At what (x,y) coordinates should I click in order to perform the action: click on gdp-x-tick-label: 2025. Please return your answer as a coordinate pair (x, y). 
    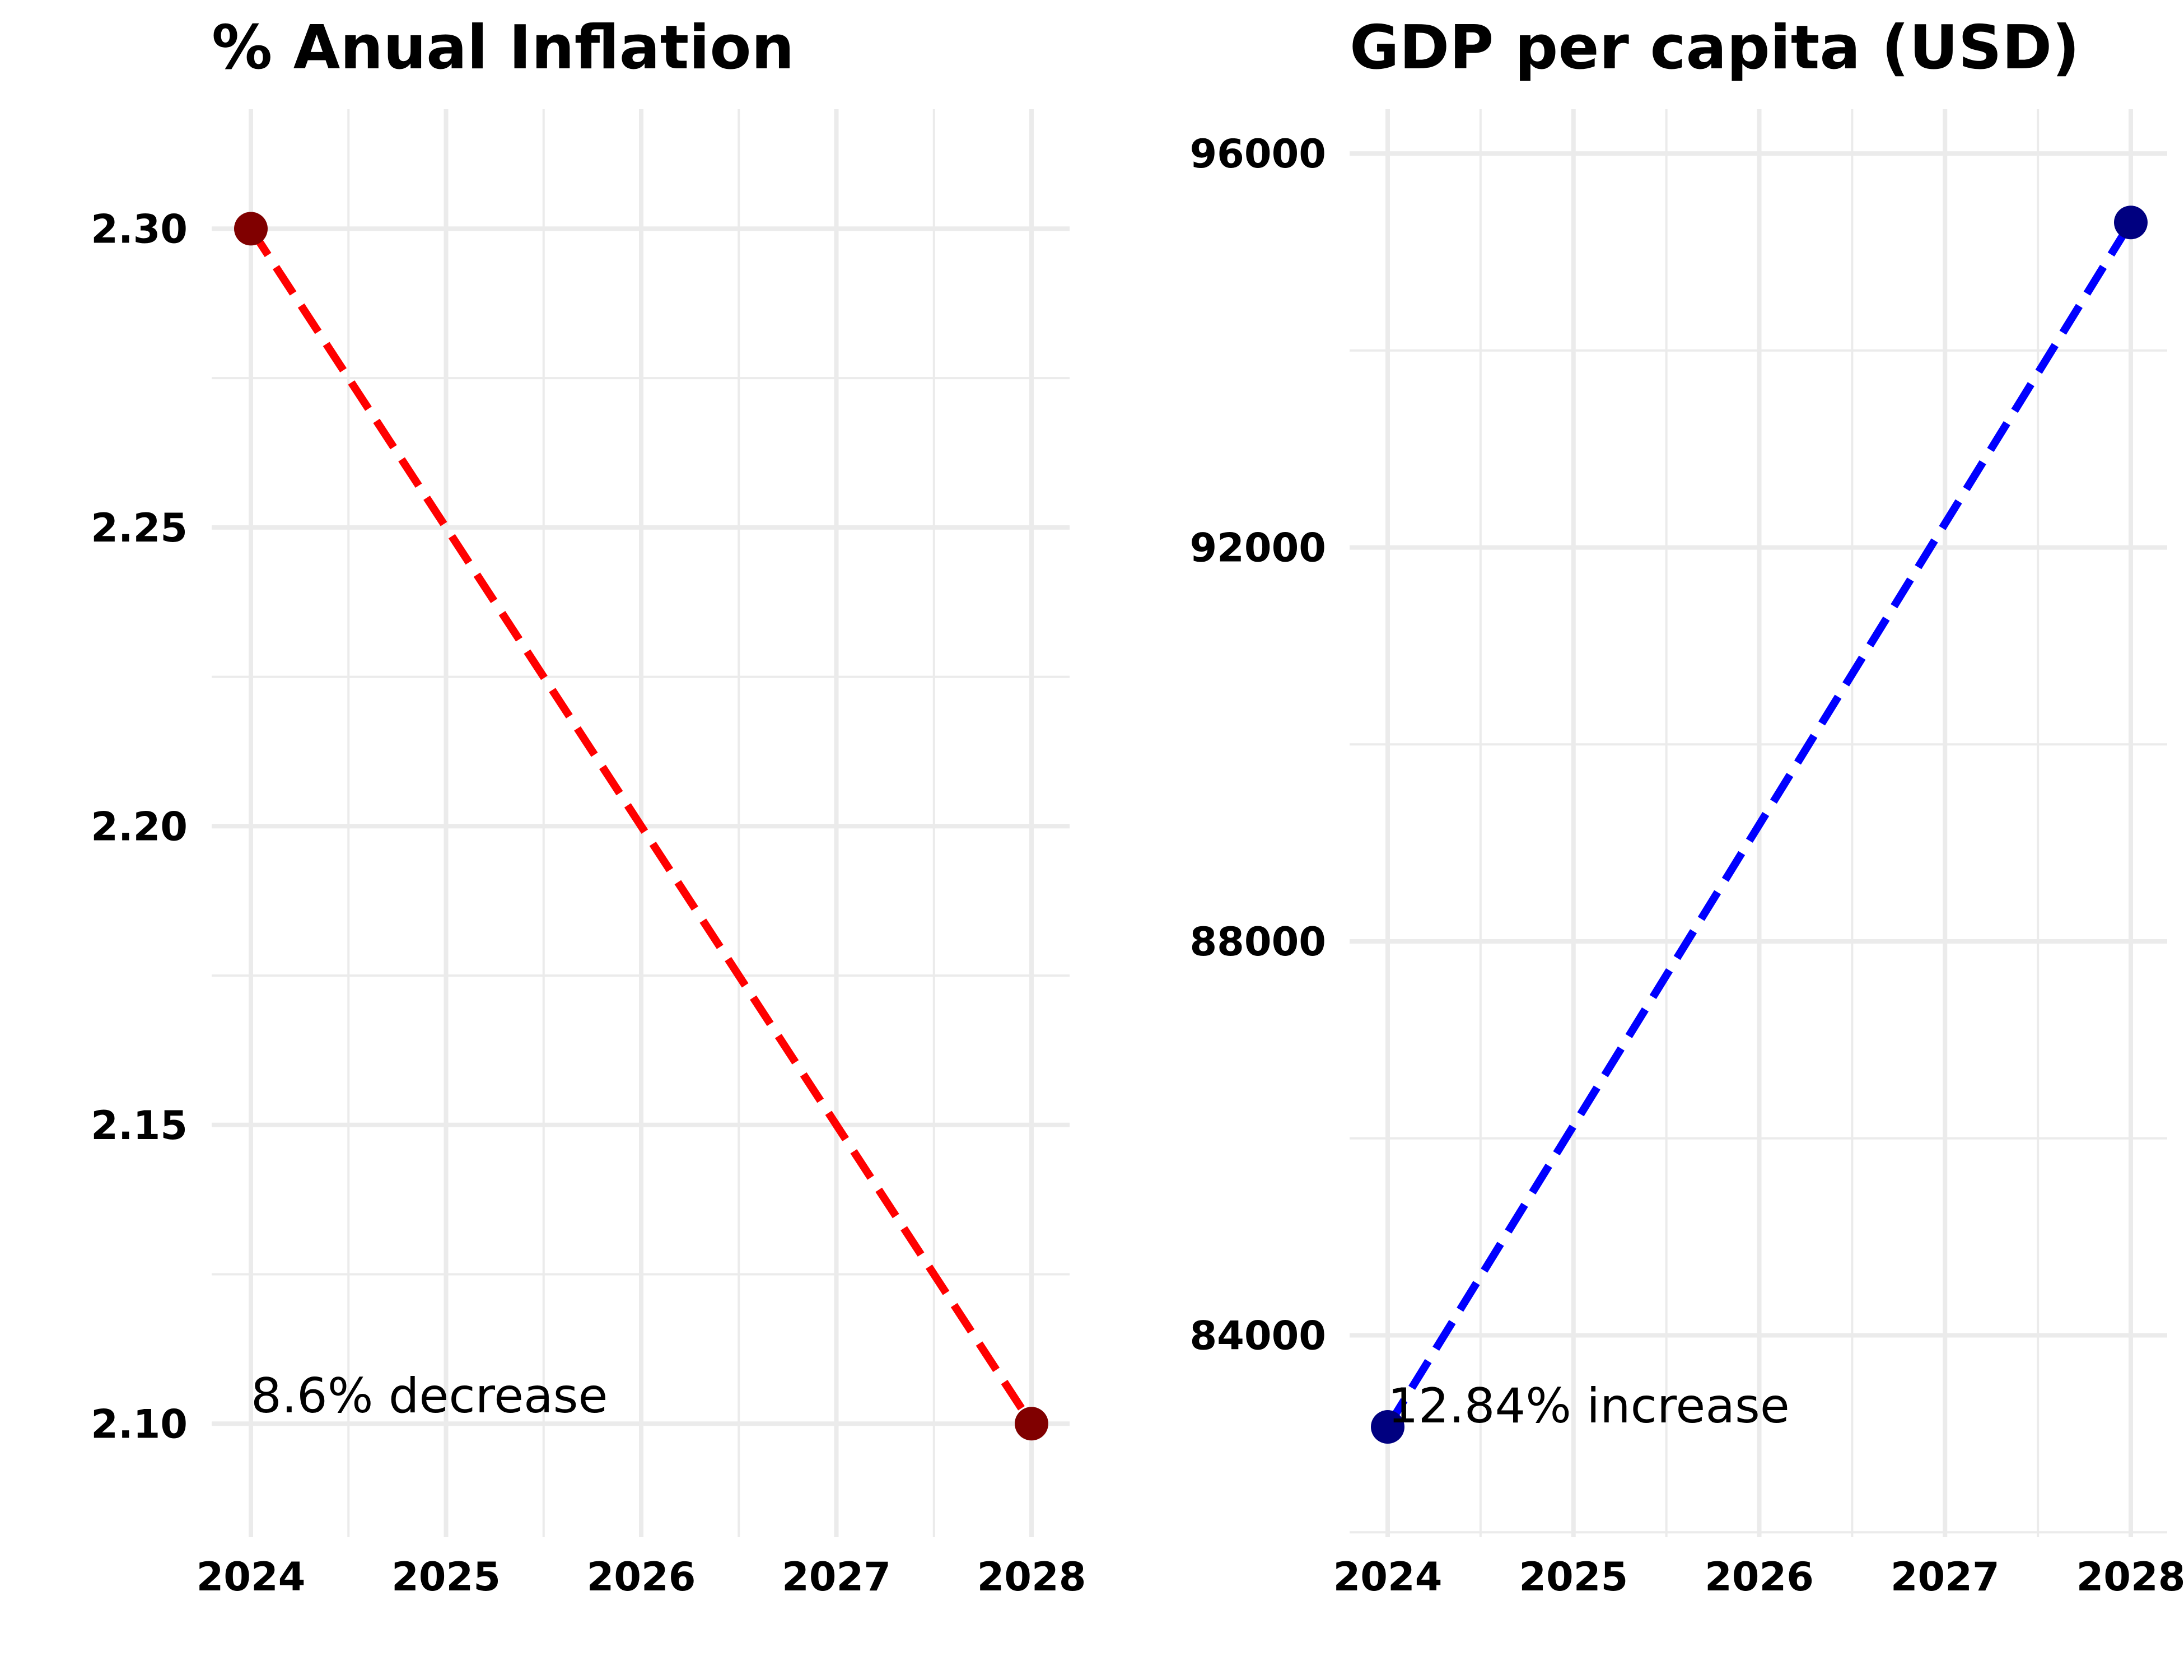
    Looking at the image, I should click on (1574, 1577).